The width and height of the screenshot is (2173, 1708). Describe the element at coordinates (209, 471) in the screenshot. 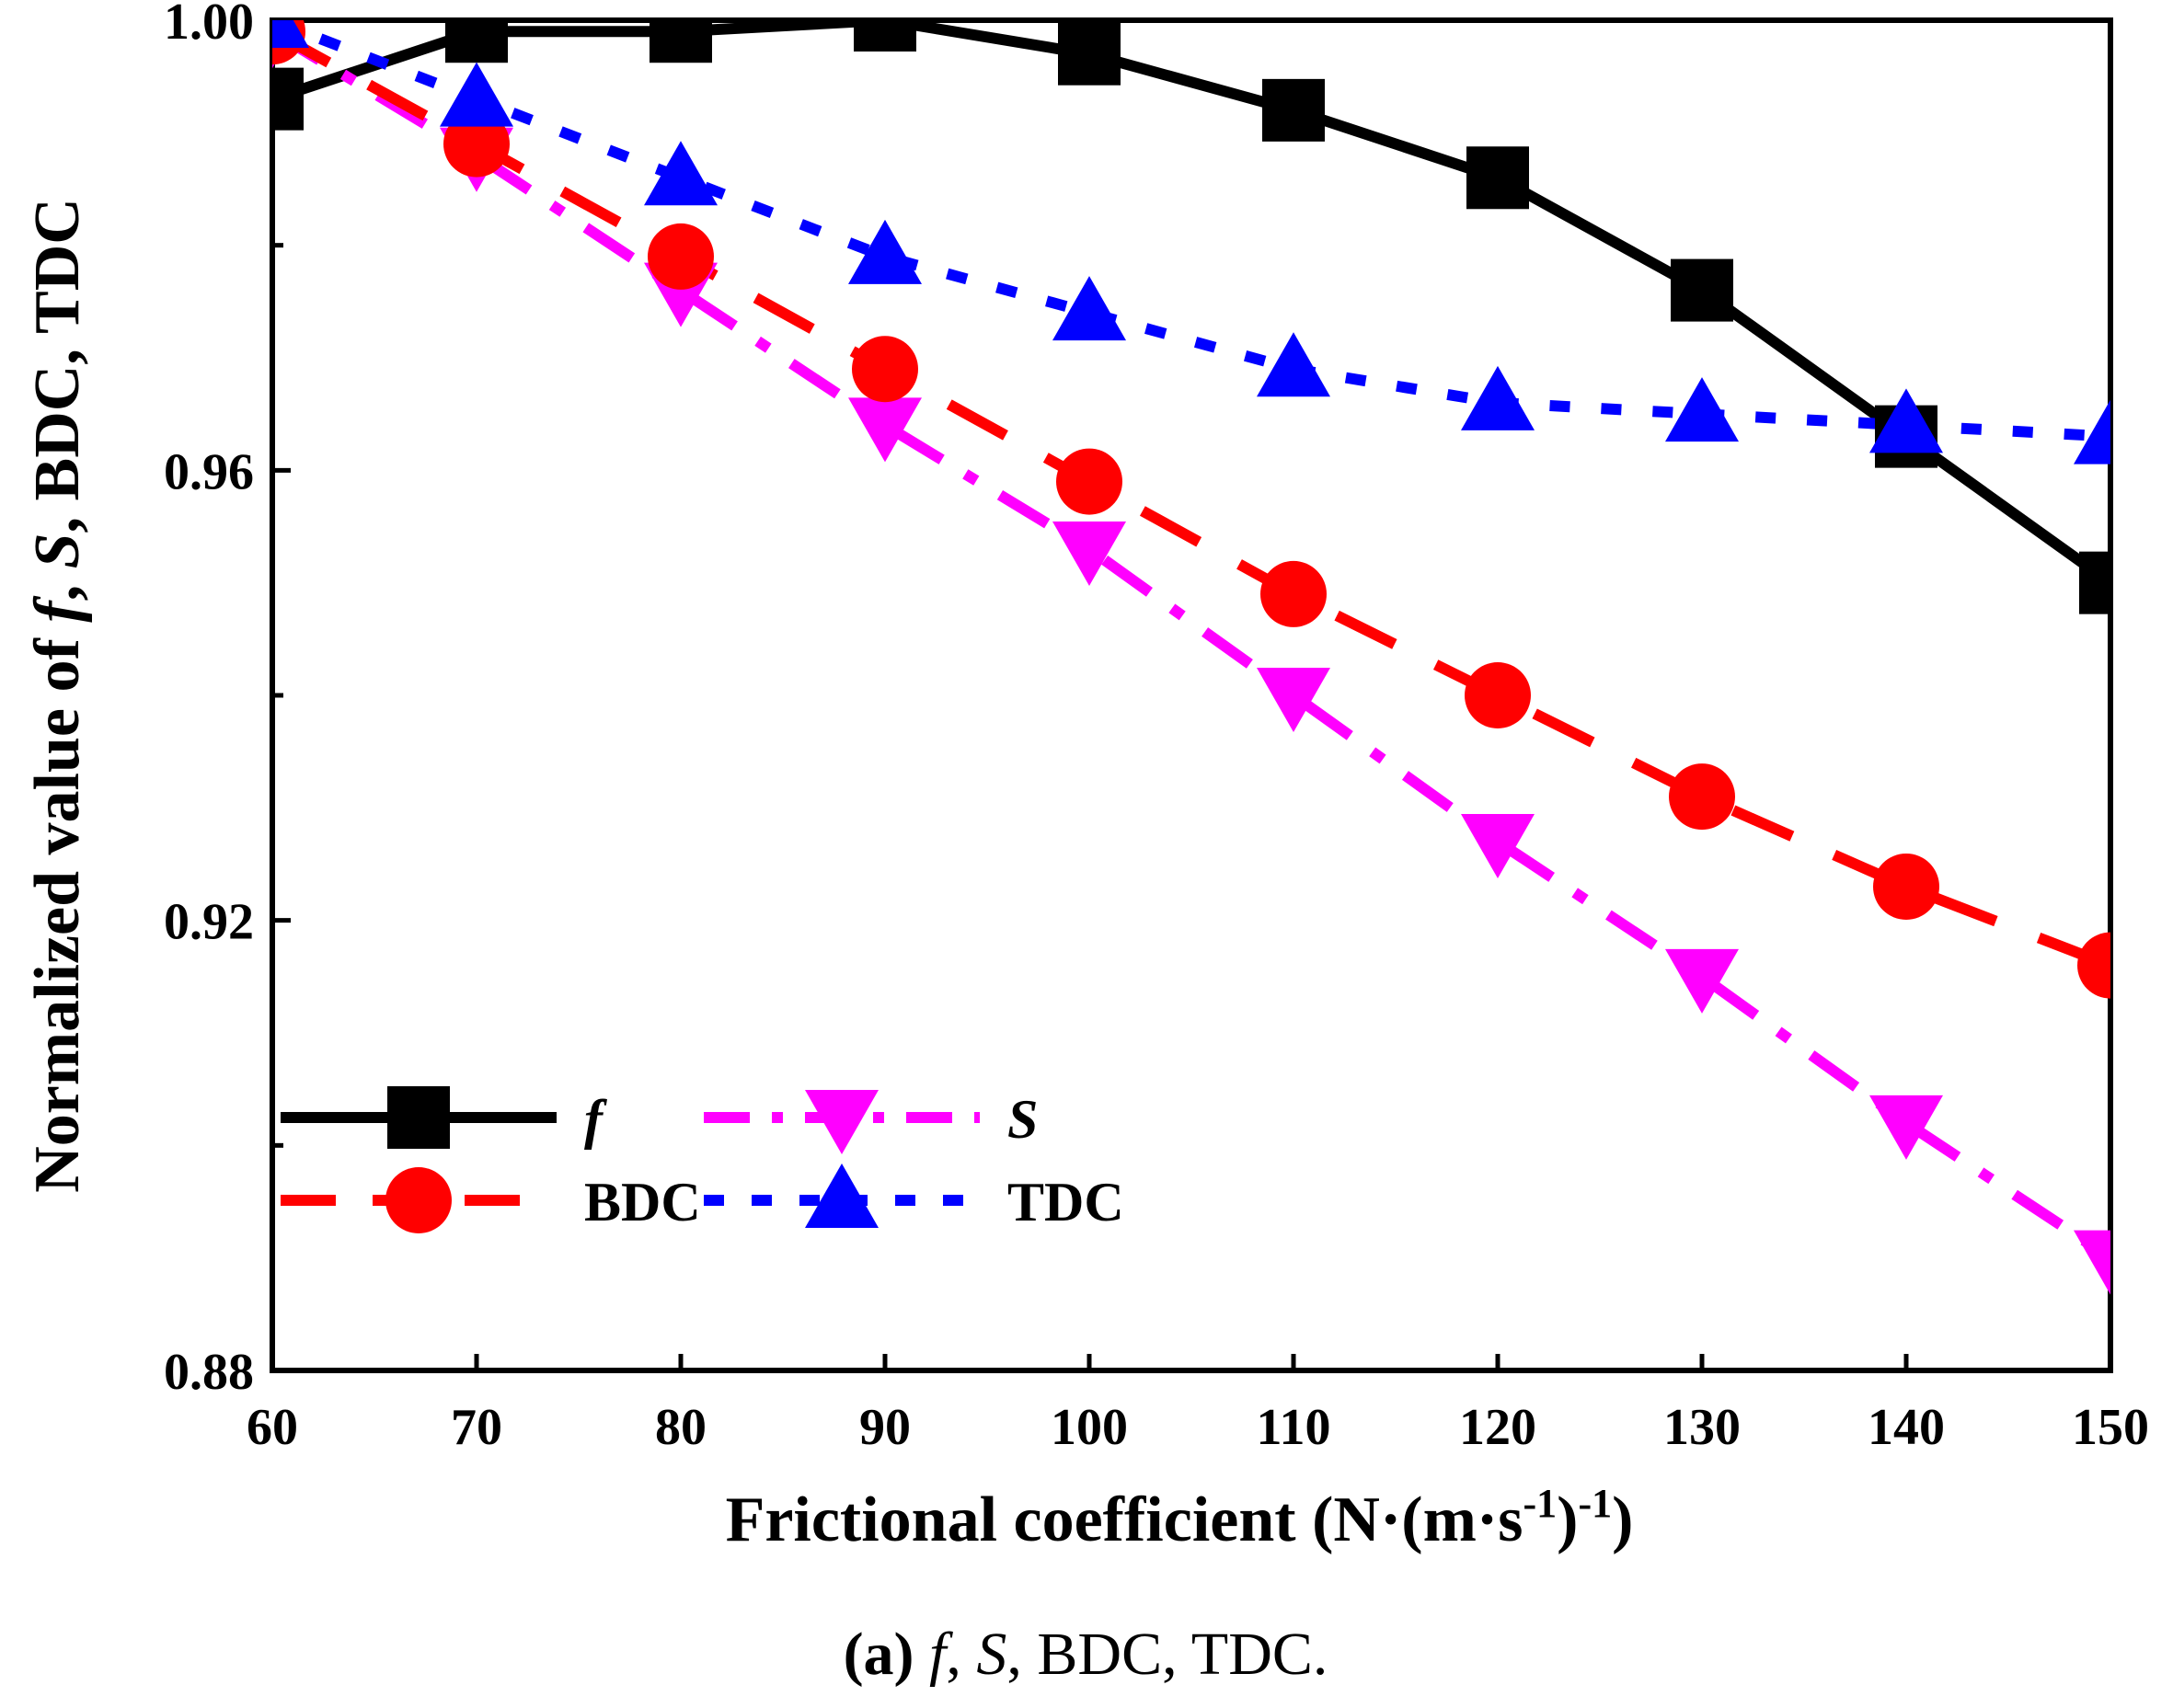

I see `y-tick-label: 0.96` at that location.